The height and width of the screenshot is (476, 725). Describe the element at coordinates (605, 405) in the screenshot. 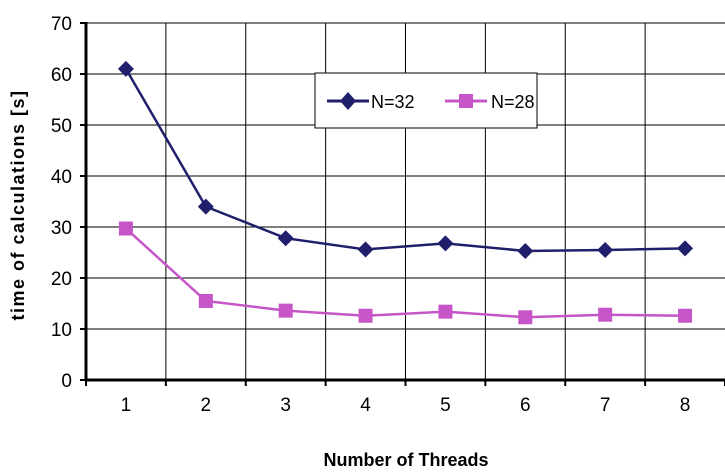

I see `x-tick-label: 7` at that location.